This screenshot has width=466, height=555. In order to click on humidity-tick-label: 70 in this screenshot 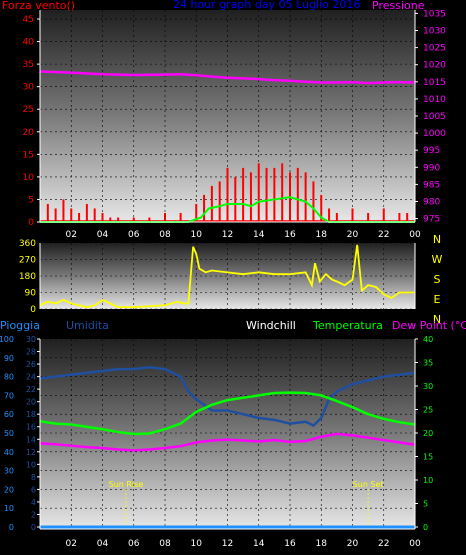, I will do `click(9, 395)`.